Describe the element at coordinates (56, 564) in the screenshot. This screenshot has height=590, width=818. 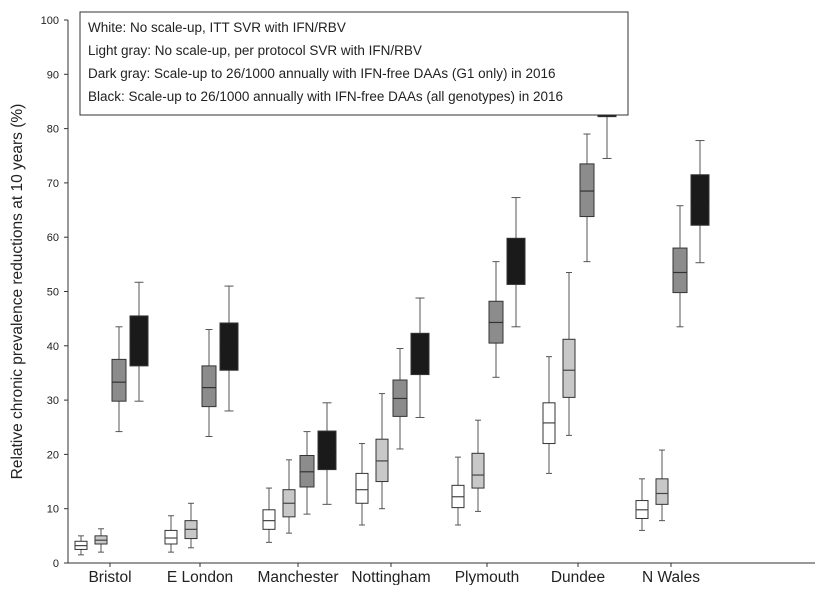
I see `y-tick-label: 0` at that location.